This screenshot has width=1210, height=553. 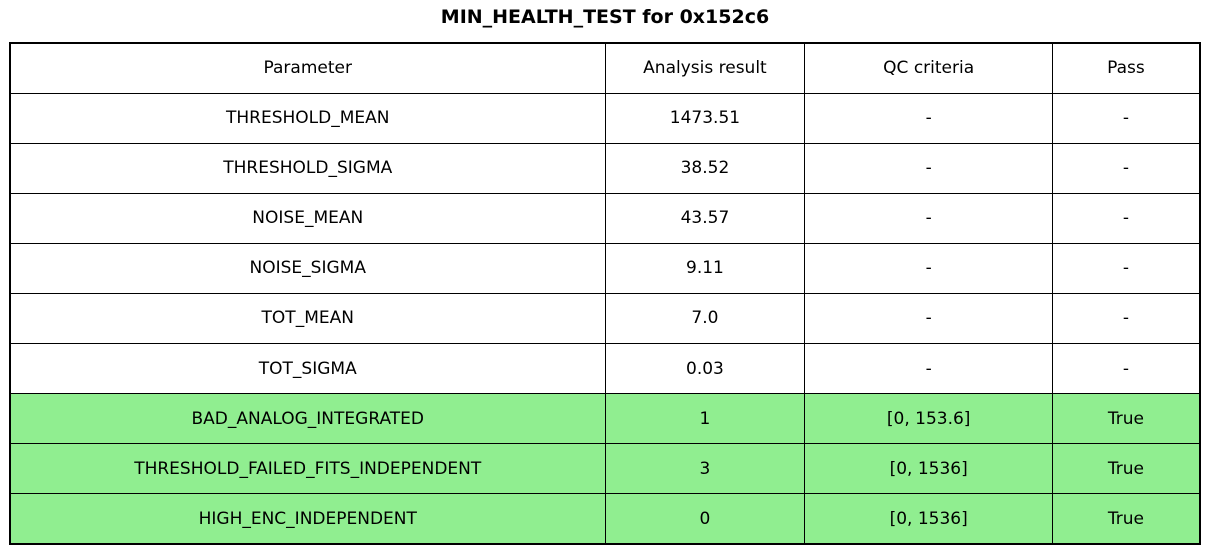 I want to click on cell-analysis-result: 9.11, so click(x=705, y=268).